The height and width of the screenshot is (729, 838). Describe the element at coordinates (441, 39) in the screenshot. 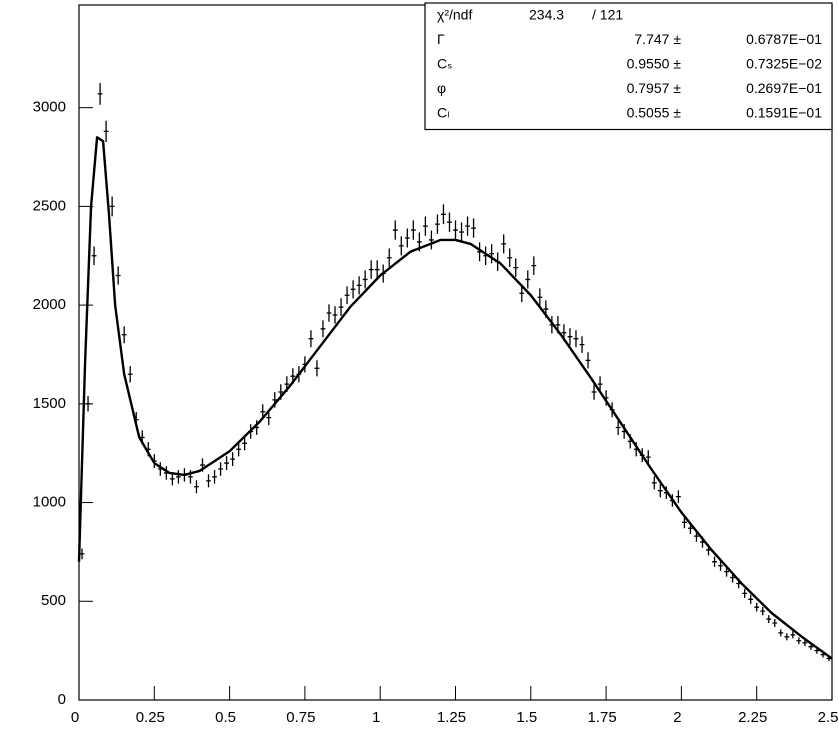

I see `stats-label: Γ` at that location.